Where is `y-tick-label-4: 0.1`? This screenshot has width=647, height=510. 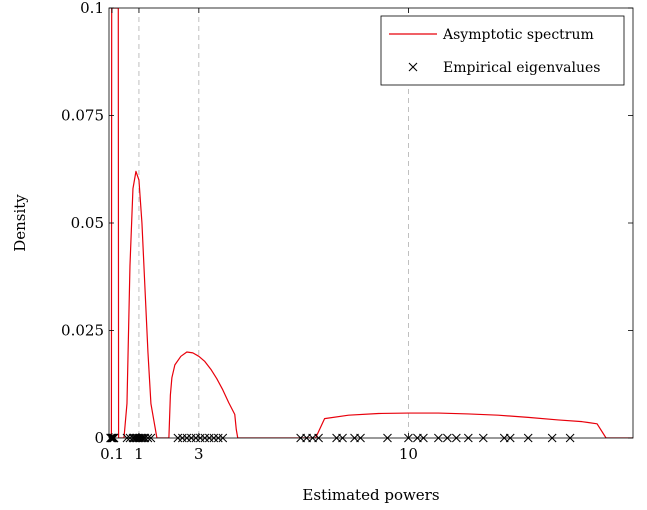 y-tick-label-4: 0.1 is located at coordinates (92, 8).